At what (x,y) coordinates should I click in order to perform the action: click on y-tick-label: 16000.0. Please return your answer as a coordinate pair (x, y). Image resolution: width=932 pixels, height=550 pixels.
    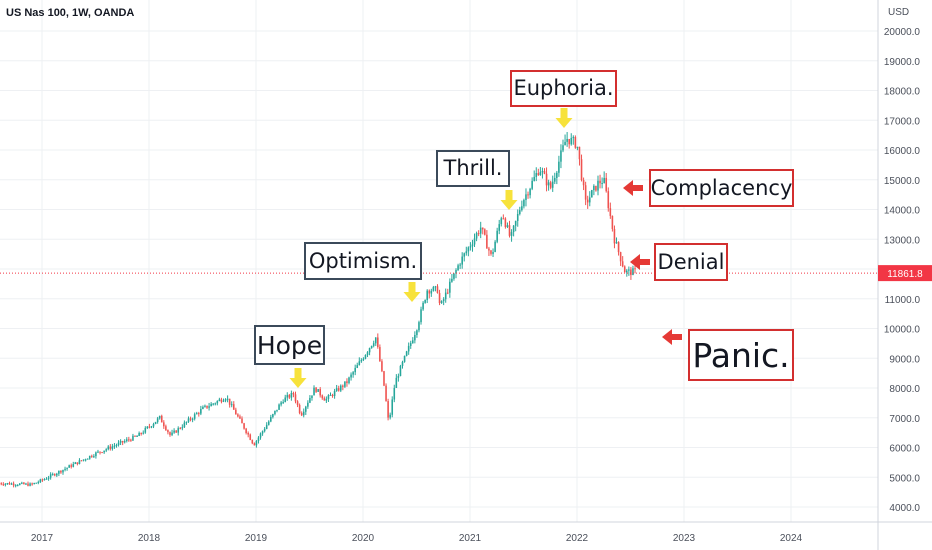
    Looking at the image, I should click on (902, 151).